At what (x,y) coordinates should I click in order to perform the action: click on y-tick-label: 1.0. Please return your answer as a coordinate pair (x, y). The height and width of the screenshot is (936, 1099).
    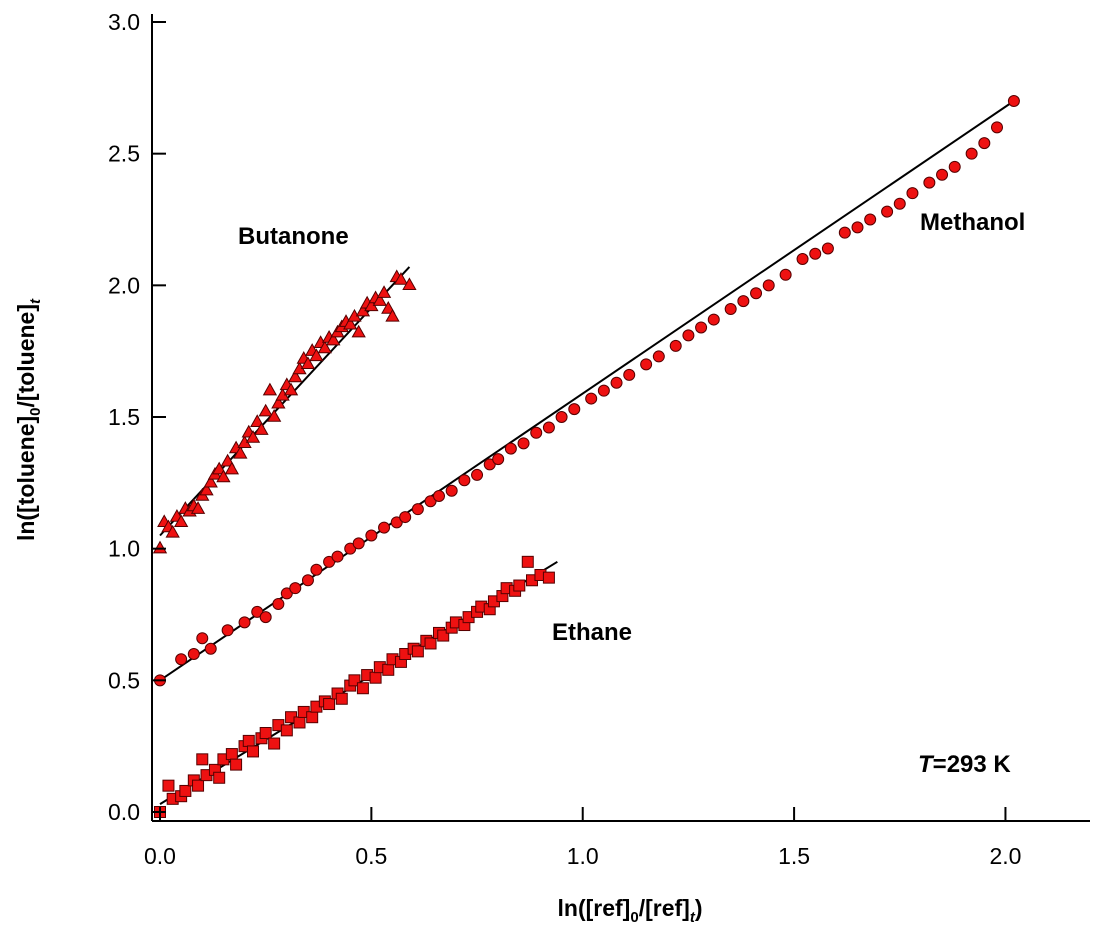
    Looking at the image, I should click on (124, 549).